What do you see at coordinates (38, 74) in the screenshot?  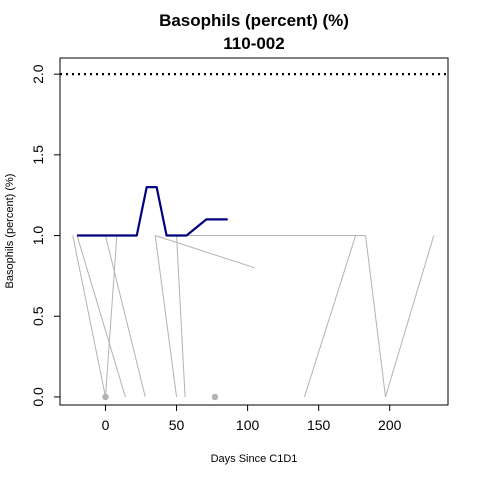 I see `y-tick-label-4: 2.0` at bounding box center [38, 74].